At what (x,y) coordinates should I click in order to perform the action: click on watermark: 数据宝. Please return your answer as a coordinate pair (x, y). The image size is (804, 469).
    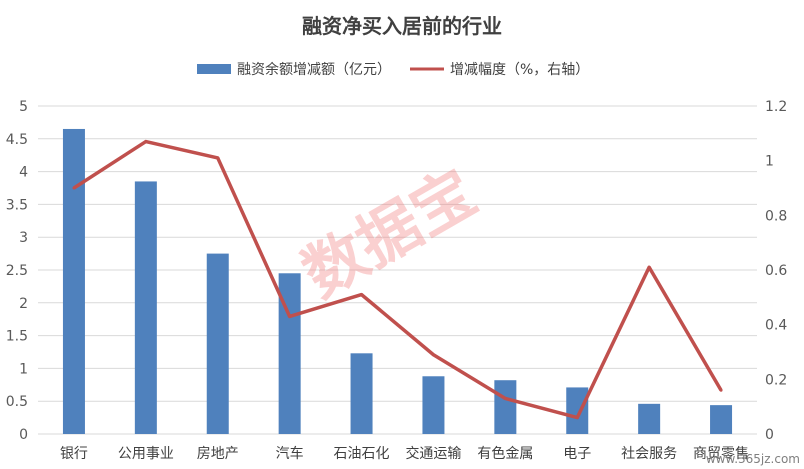
    Looking at the image, I should click on (389, 233).